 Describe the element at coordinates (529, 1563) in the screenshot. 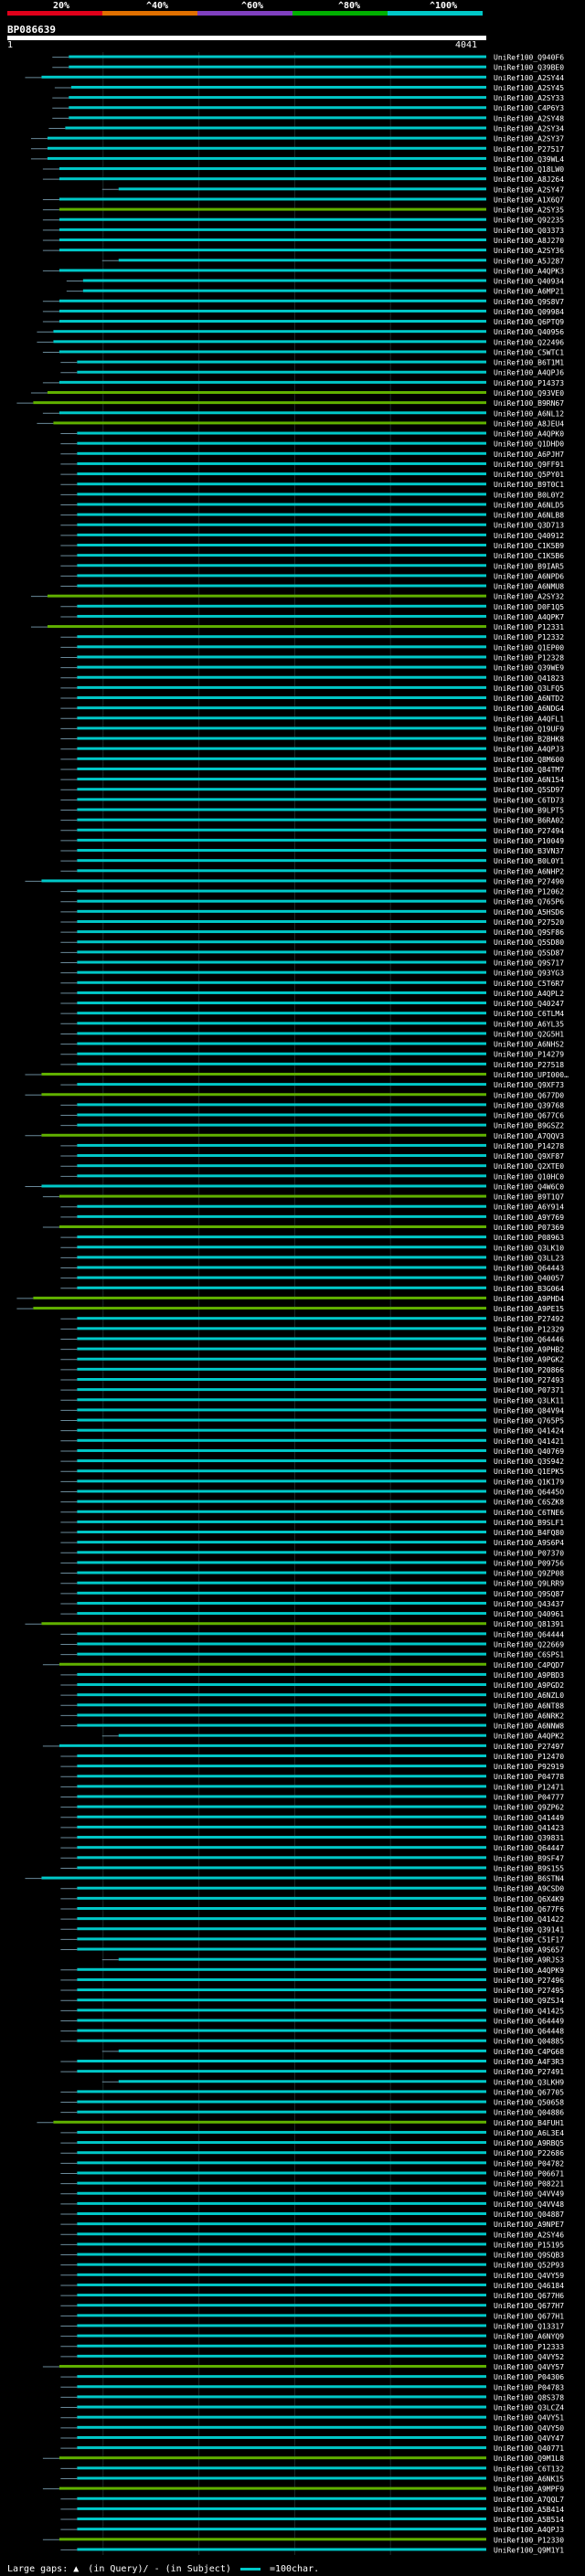

I see `hit-label: UniRef100_P09756` at that location.